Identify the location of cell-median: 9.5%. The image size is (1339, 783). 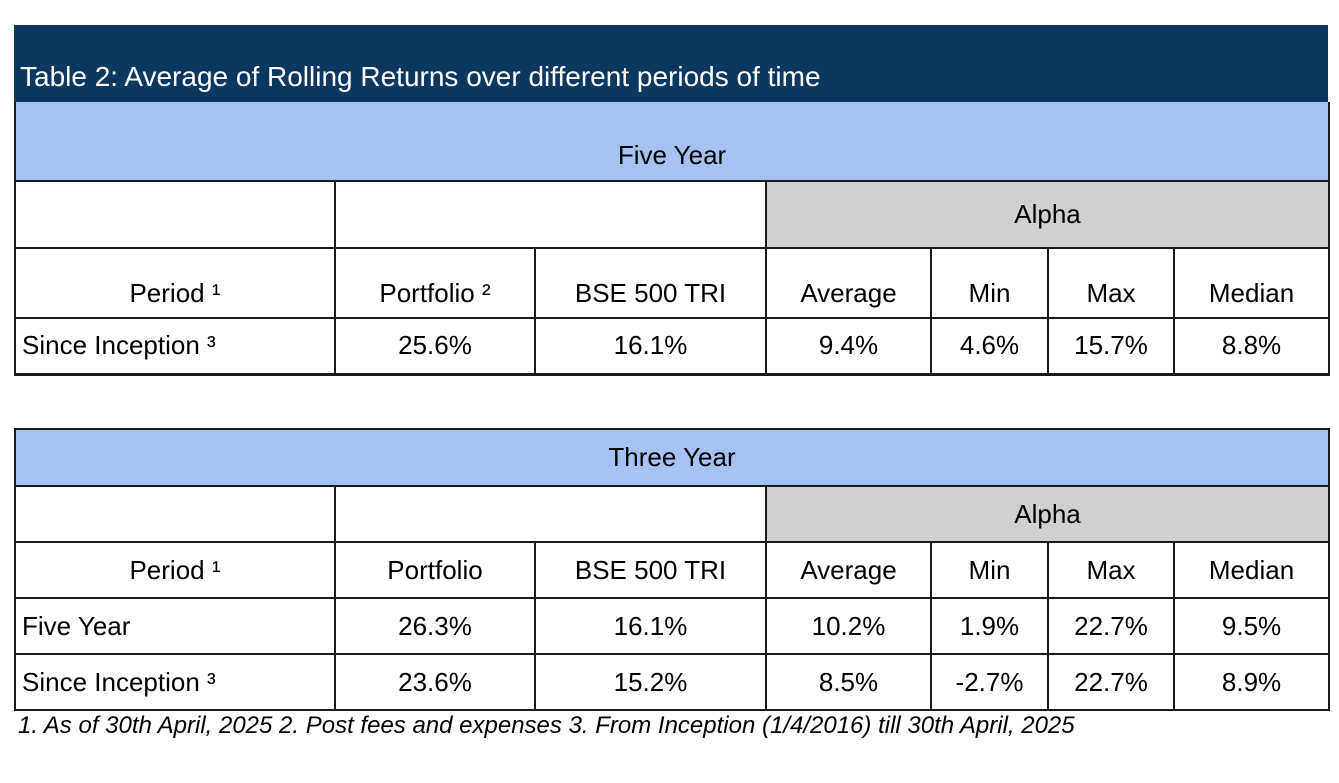
(1251, 626).